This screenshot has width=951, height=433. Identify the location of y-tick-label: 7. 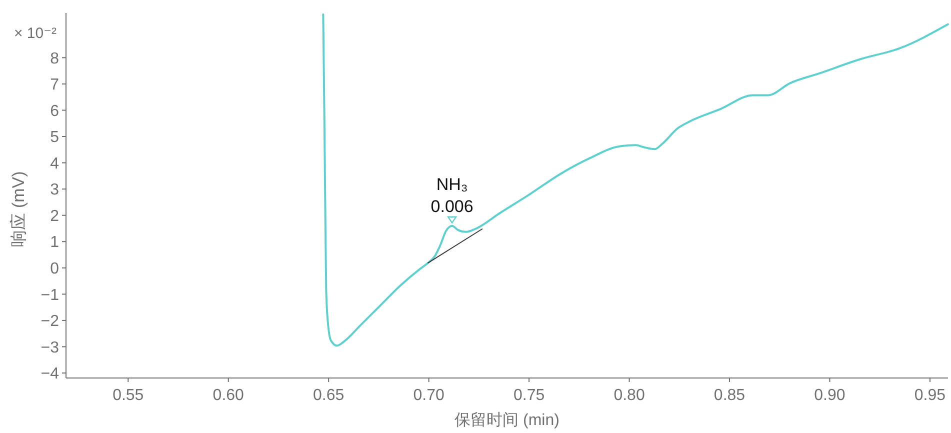
(55, 85).